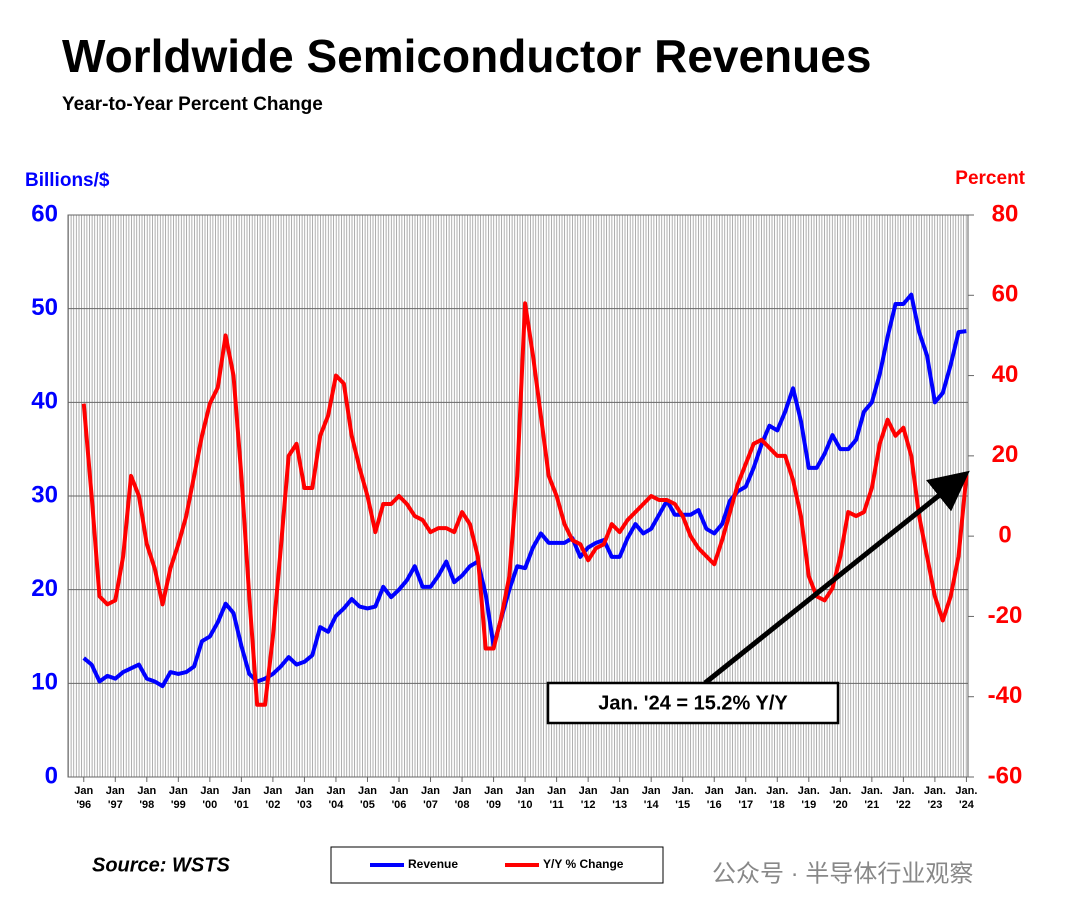 The width and height of the screenshot is (1080, 917). I want to click on y2-tick-label: 40, so click(1005, 374).